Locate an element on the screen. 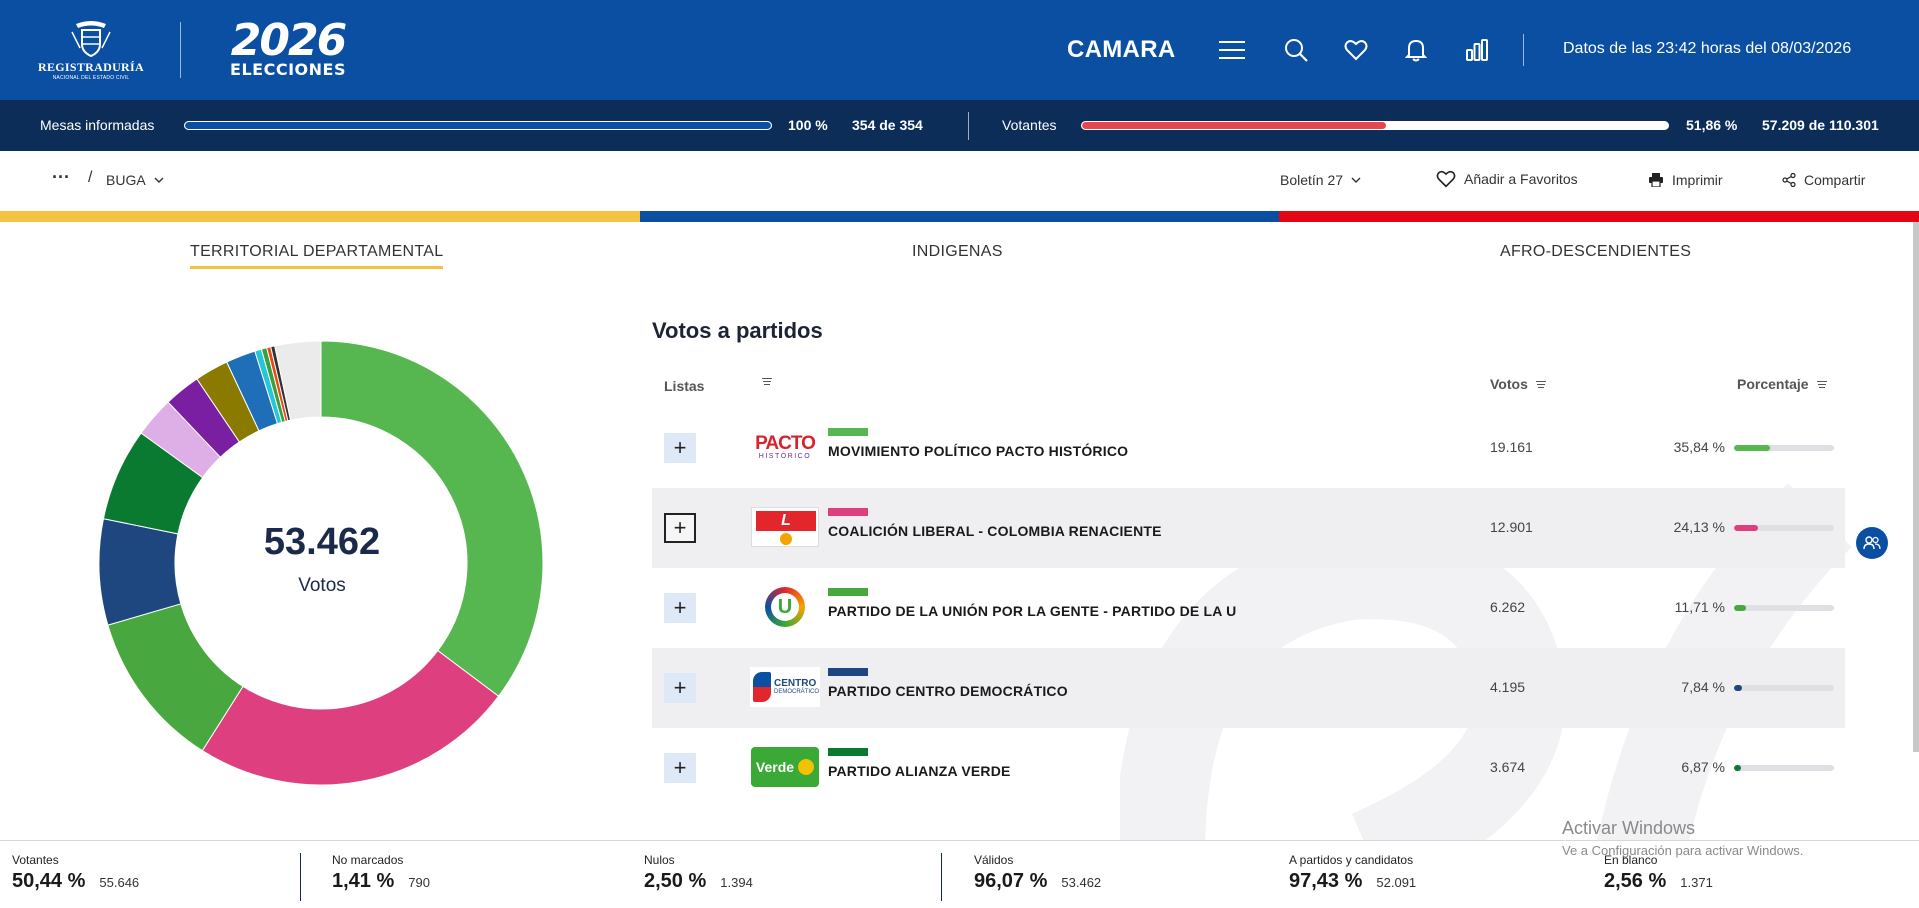 Image resolution: width=1919 pixels, height=908 pixels. floating-people-button is located at coordinates (1872, 543).